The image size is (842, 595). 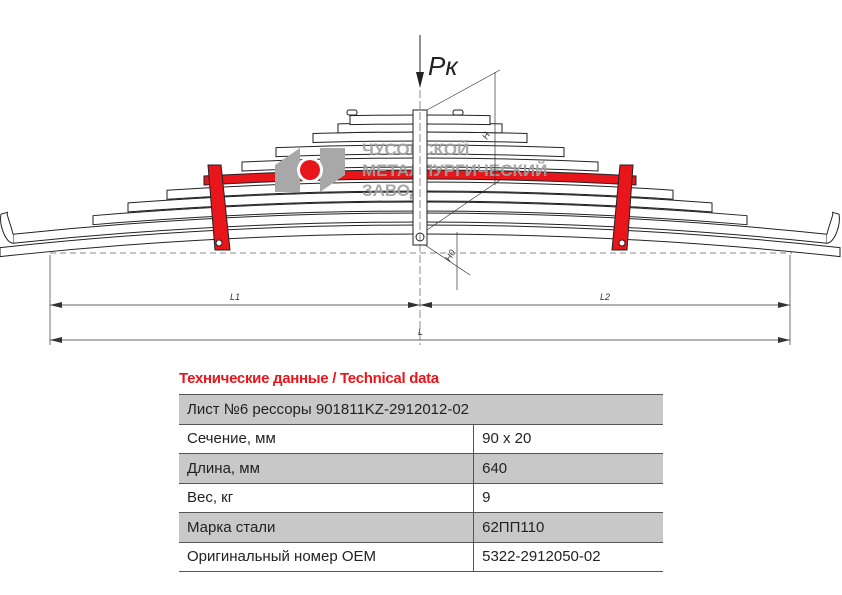 I want to click on spec-label: Оригинальный номер OEM, so click(x=326, y=557).